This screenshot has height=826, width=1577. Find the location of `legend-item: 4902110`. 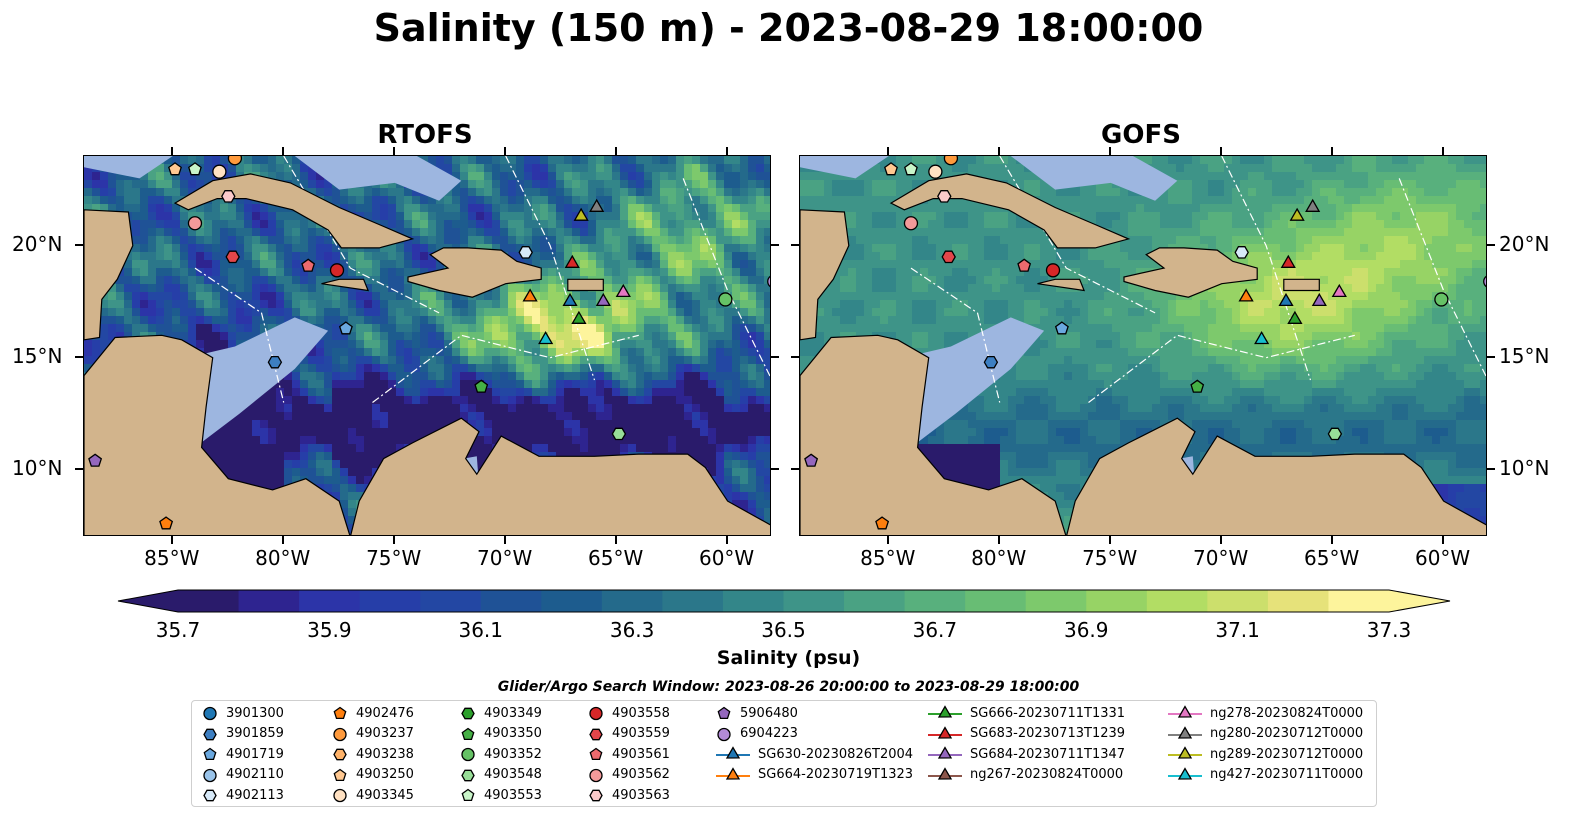

legend-item: 4902110 is located at coordinates (243, 775).